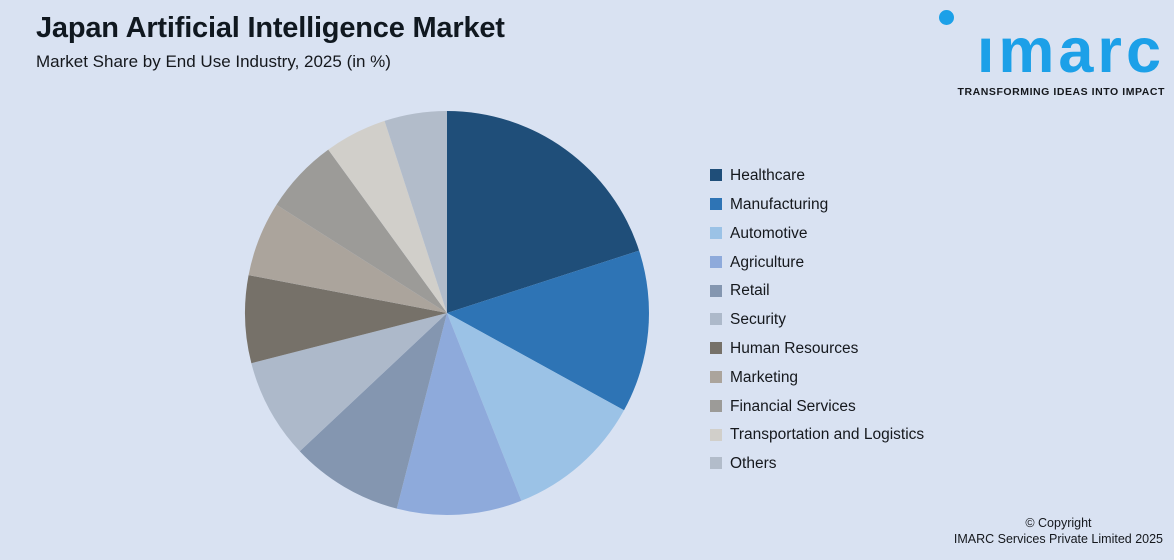  What do you see at coordinates (750, 291) in the screenshot?
I see `legend-label: Retail` at bounding box center [750, 291].